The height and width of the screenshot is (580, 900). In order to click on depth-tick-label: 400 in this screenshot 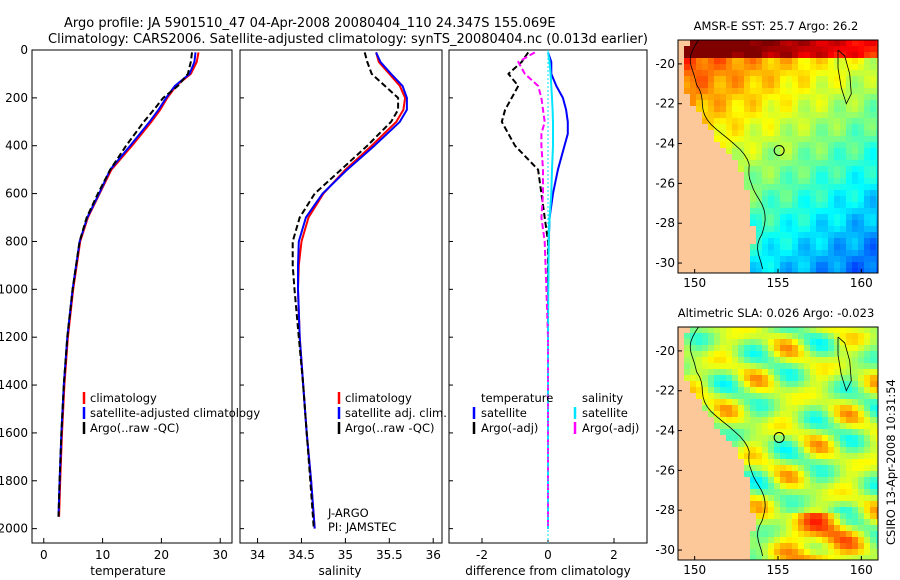, I will do `click(16, 146)`.